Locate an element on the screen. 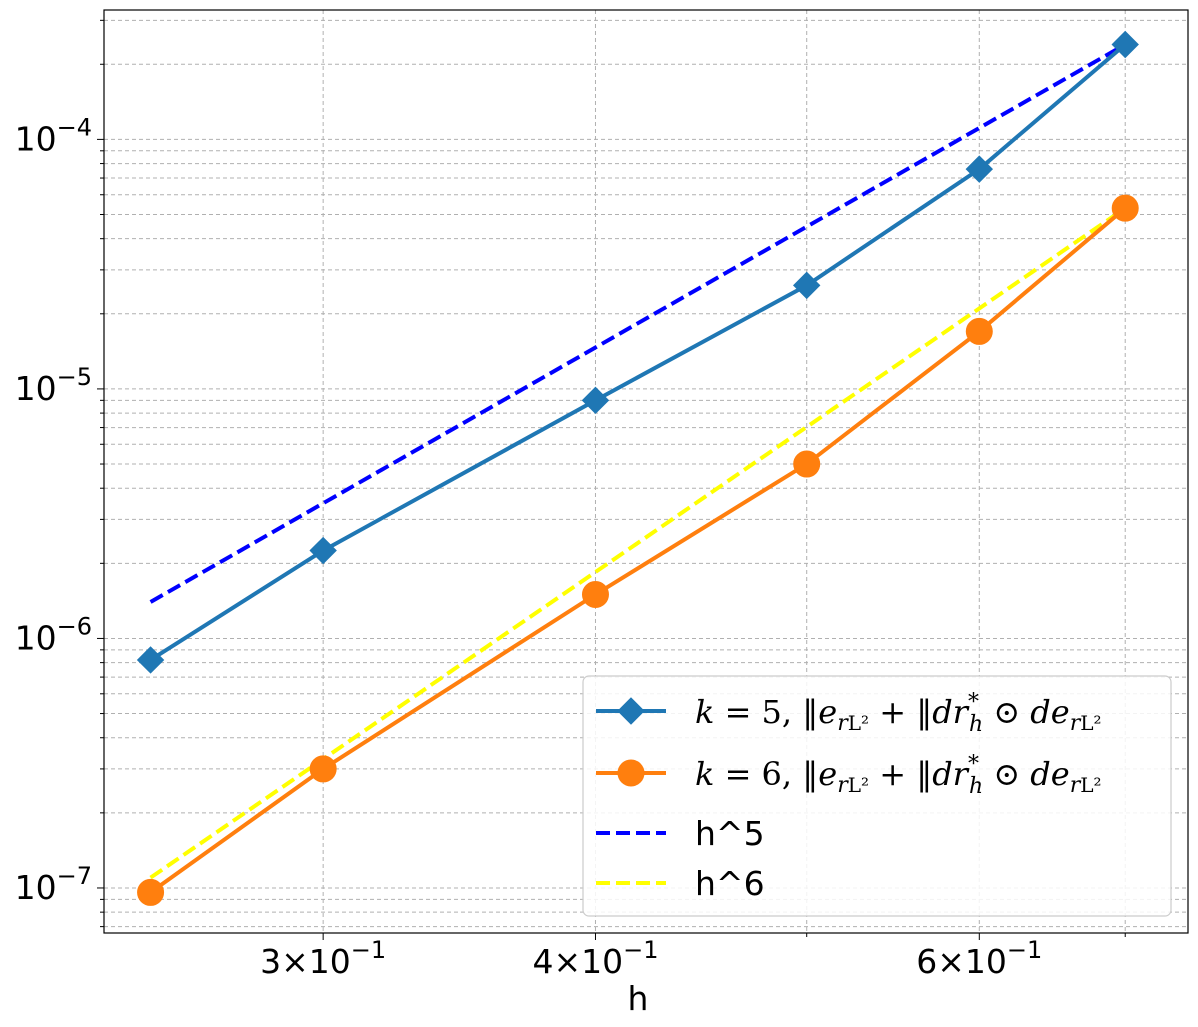  y-tick-label: 10⁻⁴ is located at coordinates (53, 135).